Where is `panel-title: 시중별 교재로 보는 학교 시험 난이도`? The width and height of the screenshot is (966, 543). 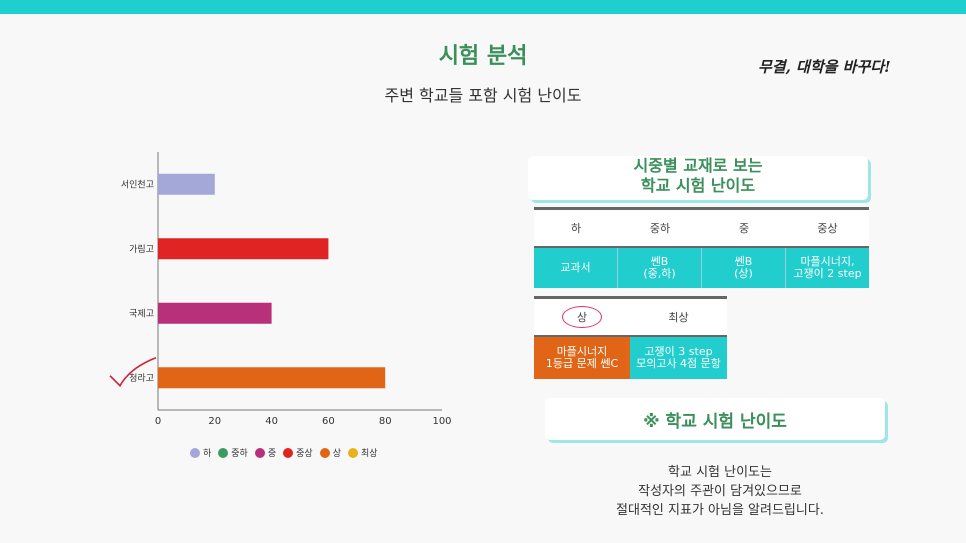
panel-title: 시중별 교재로 보는 학교 시험 난이도 is located at coordinates (698, 178).